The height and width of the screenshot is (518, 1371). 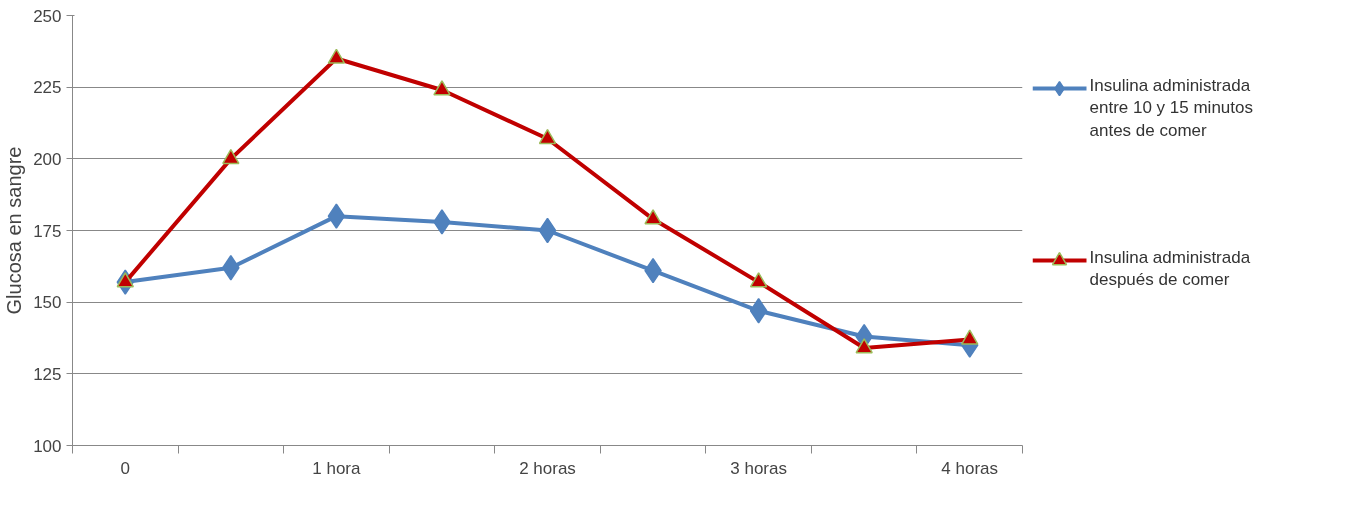 What do you see at coordinates (47, 88) in the screenshot?
I see `y-tick-label: 225` at bounding box center [47, 88].